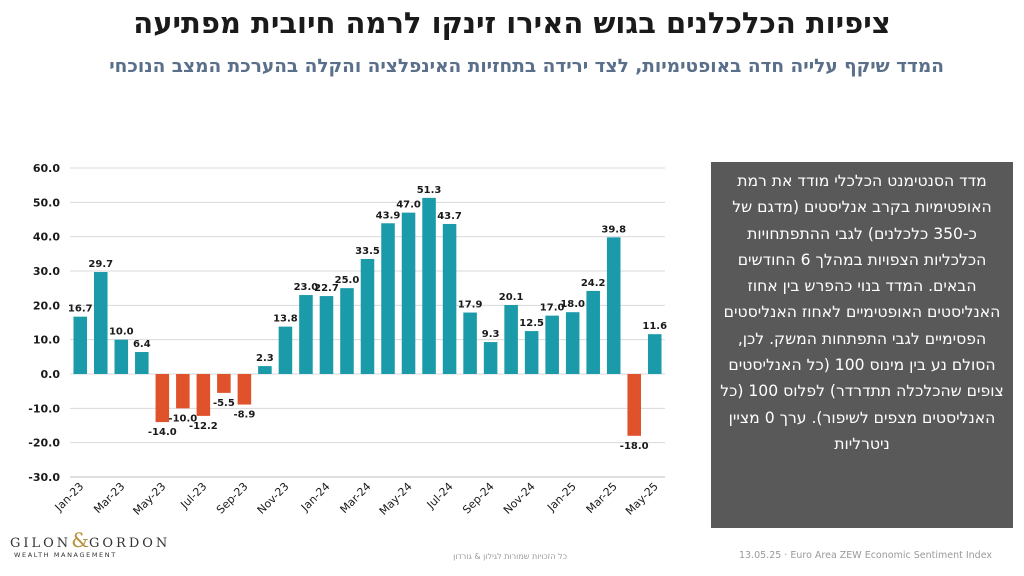  What do you see at coordinates (142, 344) in the screenshot?
I see `data-label: 6.4` at bounding box center [142, 344].